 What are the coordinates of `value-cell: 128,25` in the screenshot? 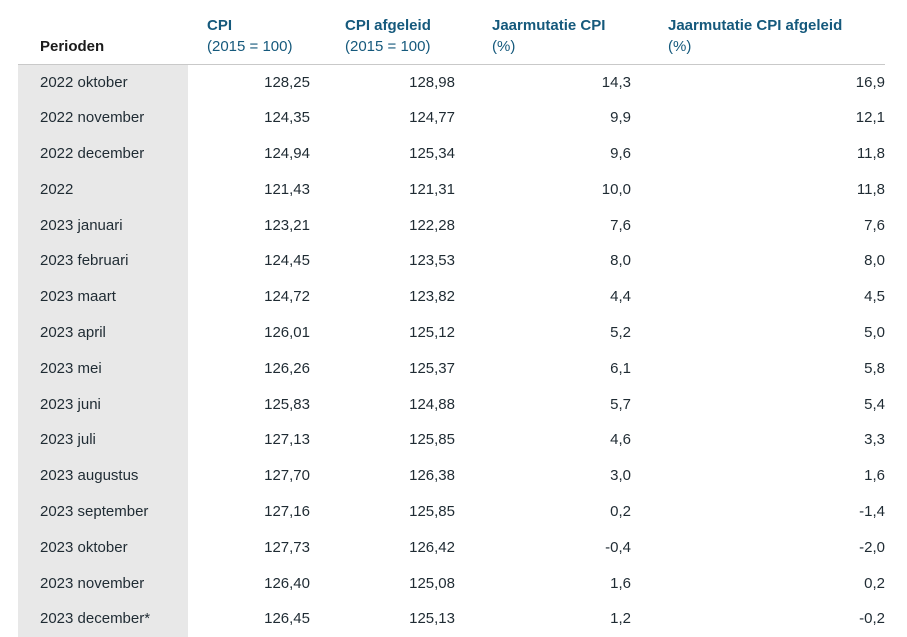 It's located at (287, 82).